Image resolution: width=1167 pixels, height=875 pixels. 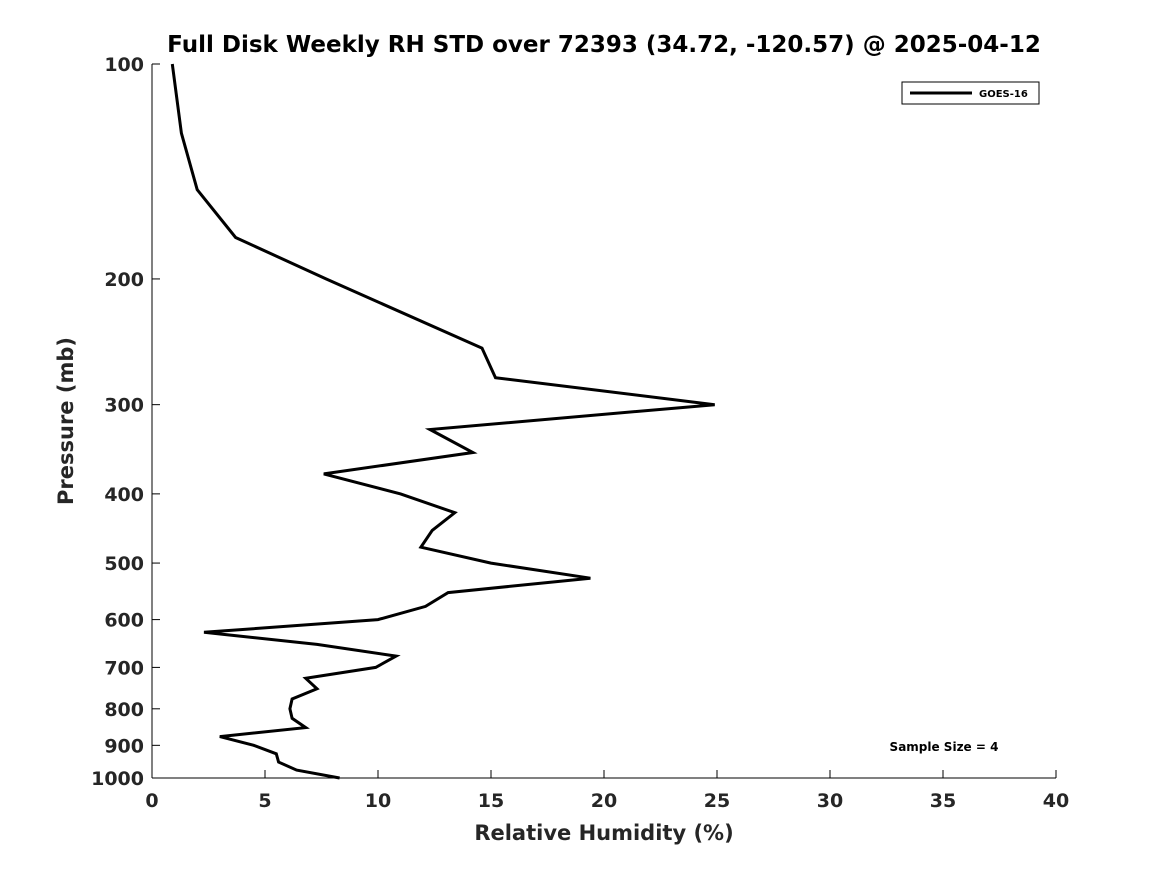 What do you see at coordinates (124, 65) in the screenshot?
I see `y-tick-label: 100` at bounding box center [124, 65].